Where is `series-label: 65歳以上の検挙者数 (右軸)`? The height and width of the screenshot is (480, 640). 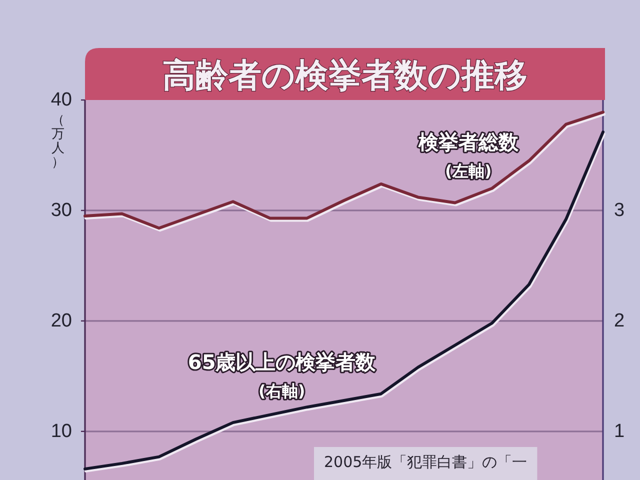
series-label: 65歳以上の検挙者数 (右軸) is located at coordinates (282, 375).